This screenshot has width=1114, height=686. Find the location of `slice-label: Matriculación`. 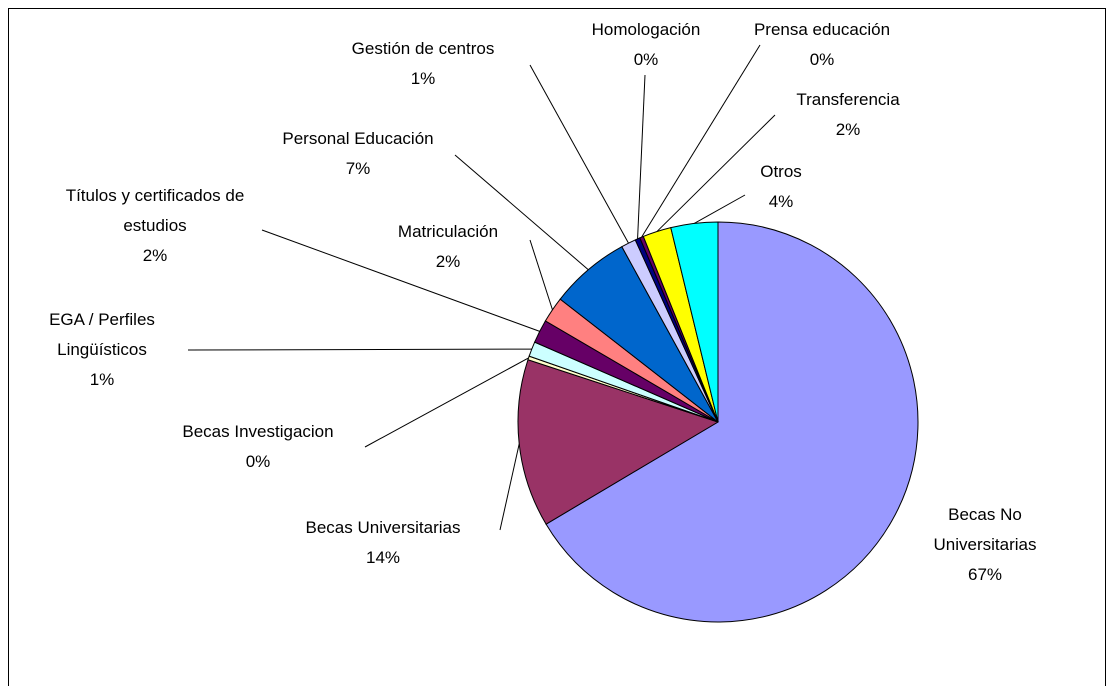

slice-label: Matriculación is located at coordinates (448, 231).